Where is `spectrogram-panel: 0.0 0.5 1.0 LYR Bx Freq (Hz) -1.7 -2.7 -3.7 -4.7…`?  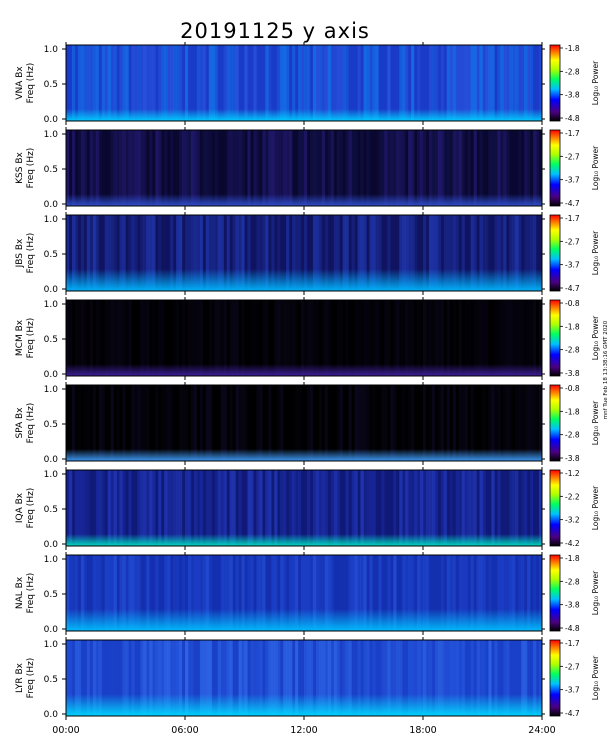 spectrogram-panel: 0.0 0.5 1.0 LYR Bx Freq (Hz) -1.7 -2.7 -3.7 -4.7… is located at coordinates (307, 679).